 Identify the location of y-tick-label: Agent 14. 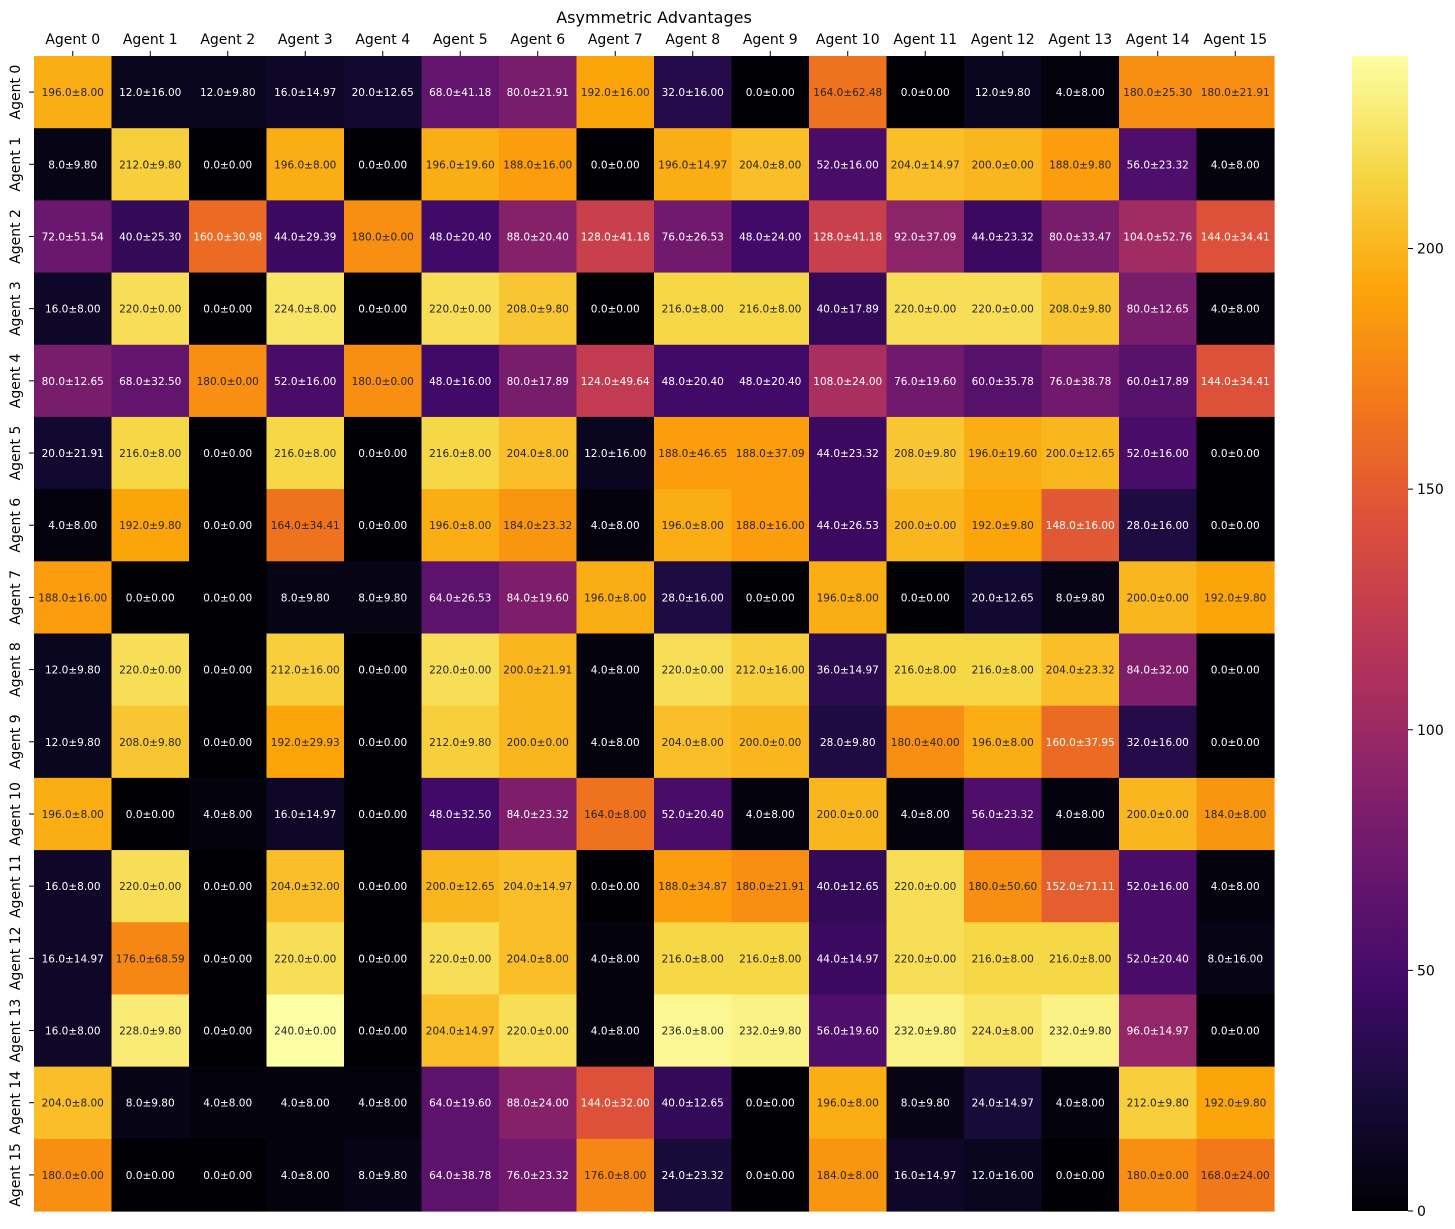
(16, 1103).